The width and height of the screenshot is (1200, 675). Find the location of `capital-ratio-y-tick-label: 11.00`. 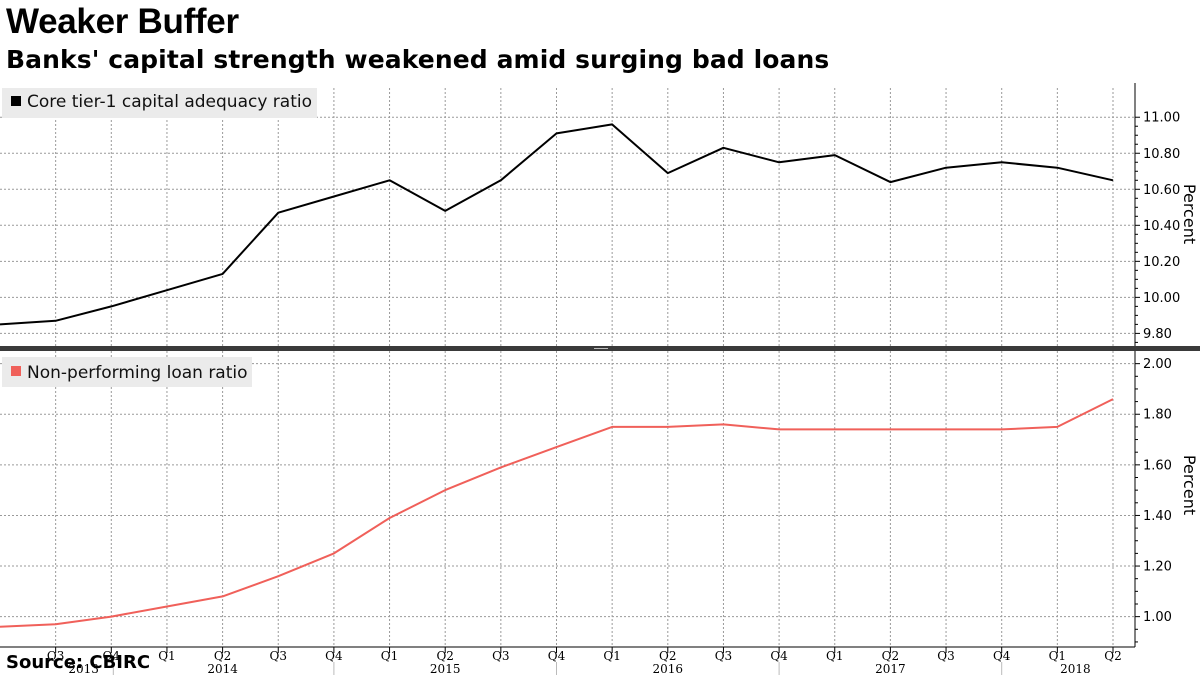

capital-ratio-y-tick-label: 11.00 is located at coordinates (1161, 118).